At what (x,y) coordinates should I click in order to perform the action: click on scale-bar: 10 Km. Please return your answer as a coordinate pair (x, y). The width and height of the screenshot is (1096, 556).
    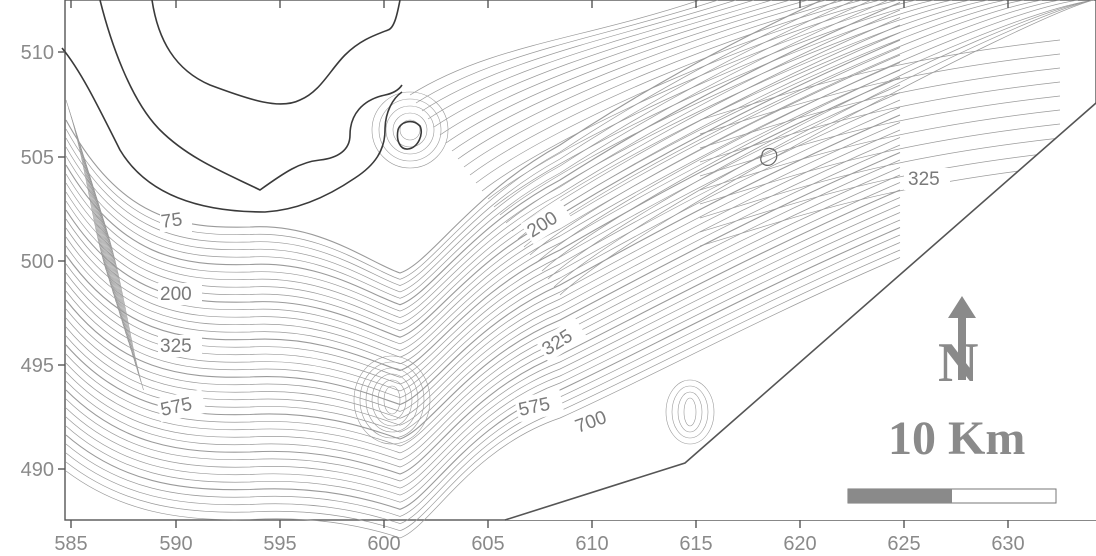
    Looking at the image, I should click on (952, 458).